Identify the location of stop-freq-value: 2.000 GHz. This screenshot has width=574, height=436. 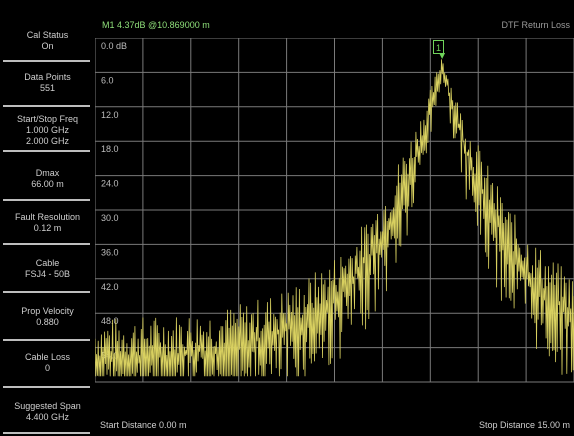
(47, 141).